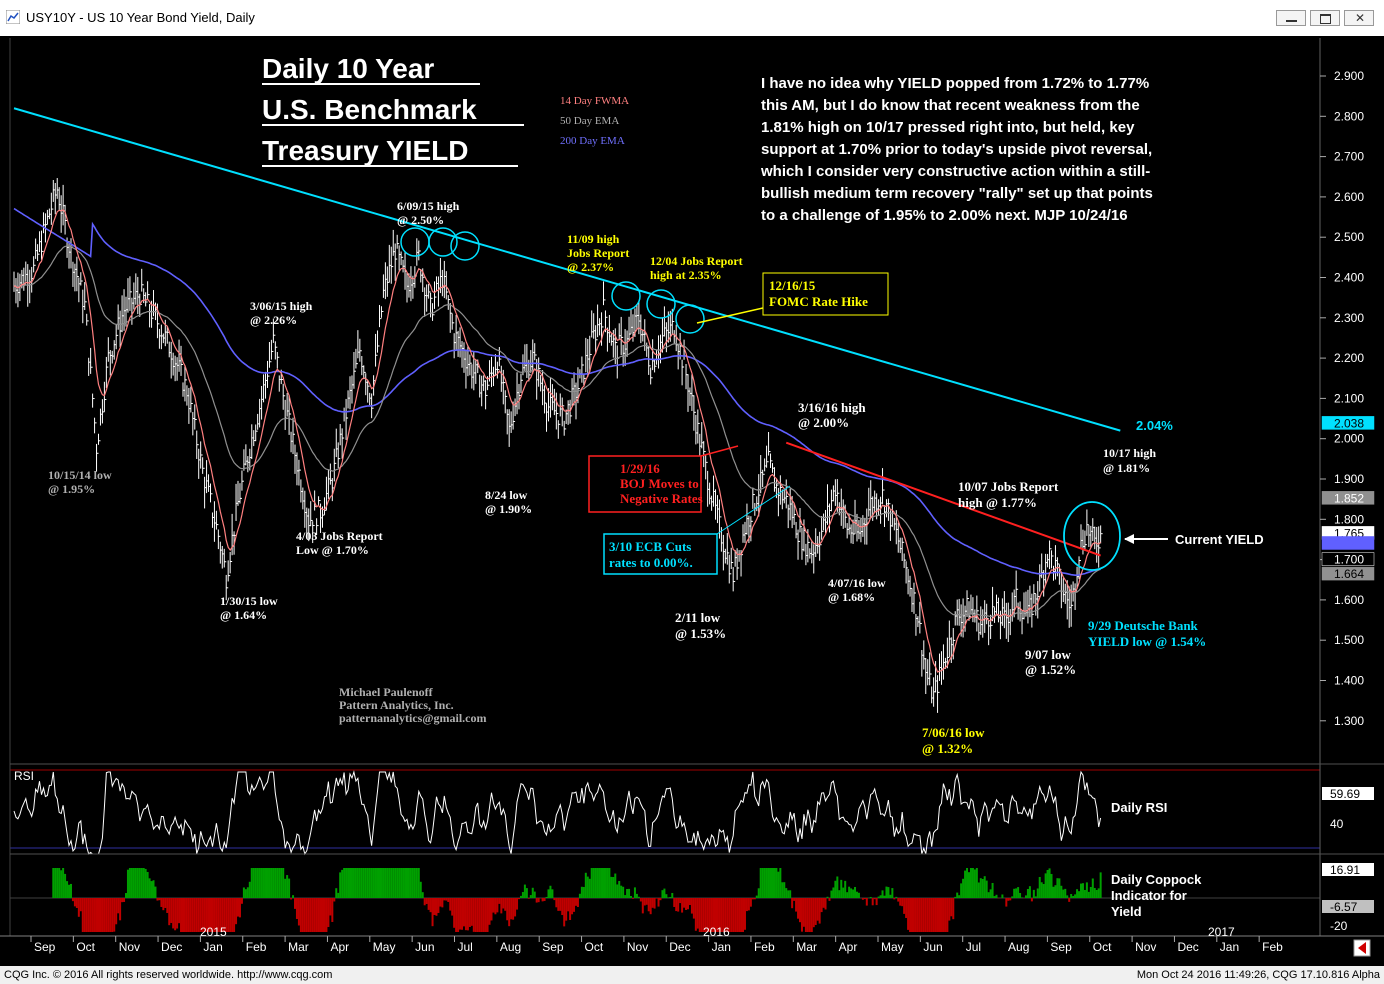 The width and height of the screenshot is (1384, 984). Describe the element at coordinates (1143, 625) in the screenshot. I see `label-deutsche: 9/29 Deutsche Bank` at that location.